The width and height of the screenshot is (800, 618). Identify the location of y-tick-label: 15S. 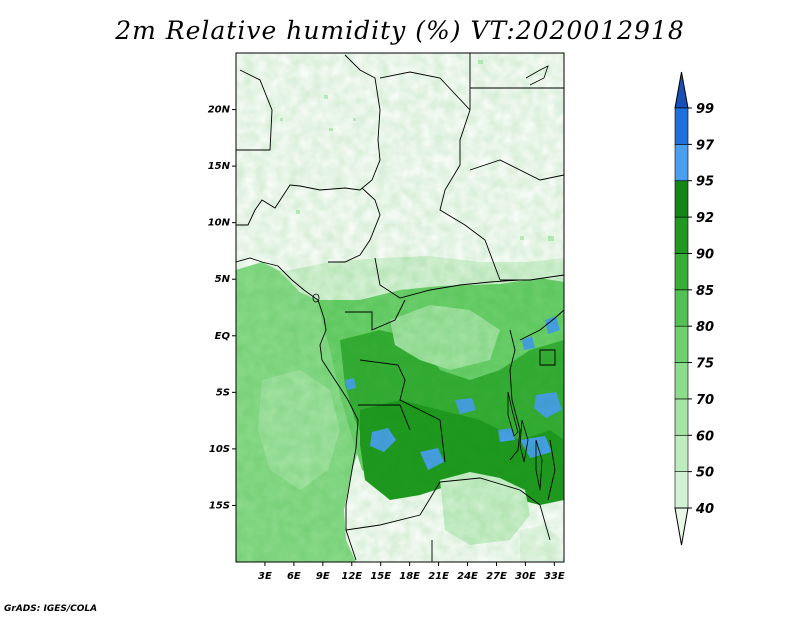
(219, 505).